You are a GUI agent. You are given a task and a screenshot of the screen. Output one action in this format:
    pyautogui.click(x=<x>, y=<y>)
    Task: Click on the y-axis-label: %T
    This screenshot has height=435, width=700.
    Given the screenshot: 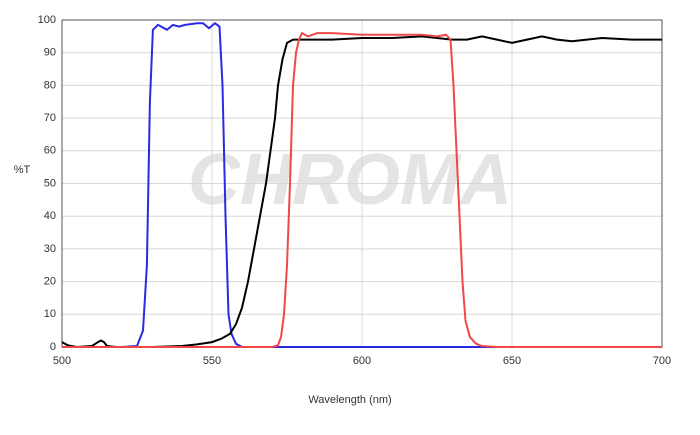 What is the action you would take?
    pyautogui.click(x=22, y=170)
    